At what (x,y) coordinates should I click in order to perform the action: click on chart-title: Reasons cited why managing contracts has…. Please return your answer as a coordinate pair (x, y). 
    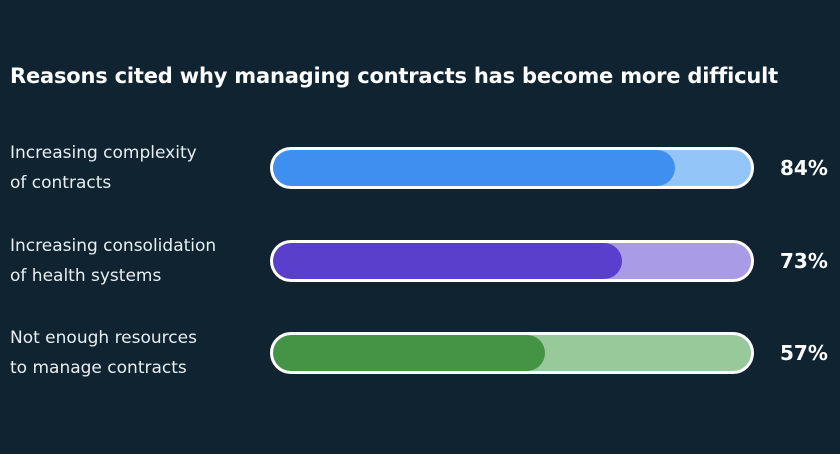
    Looking at the image, I should click on (394, 76).